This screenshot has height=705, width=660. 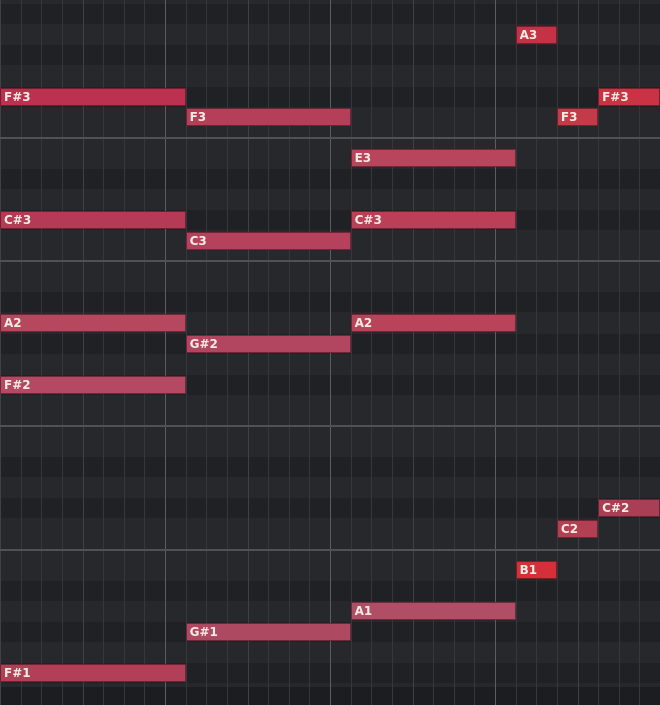 I want to click on note-label: F#1, so click(x=17, y=673).